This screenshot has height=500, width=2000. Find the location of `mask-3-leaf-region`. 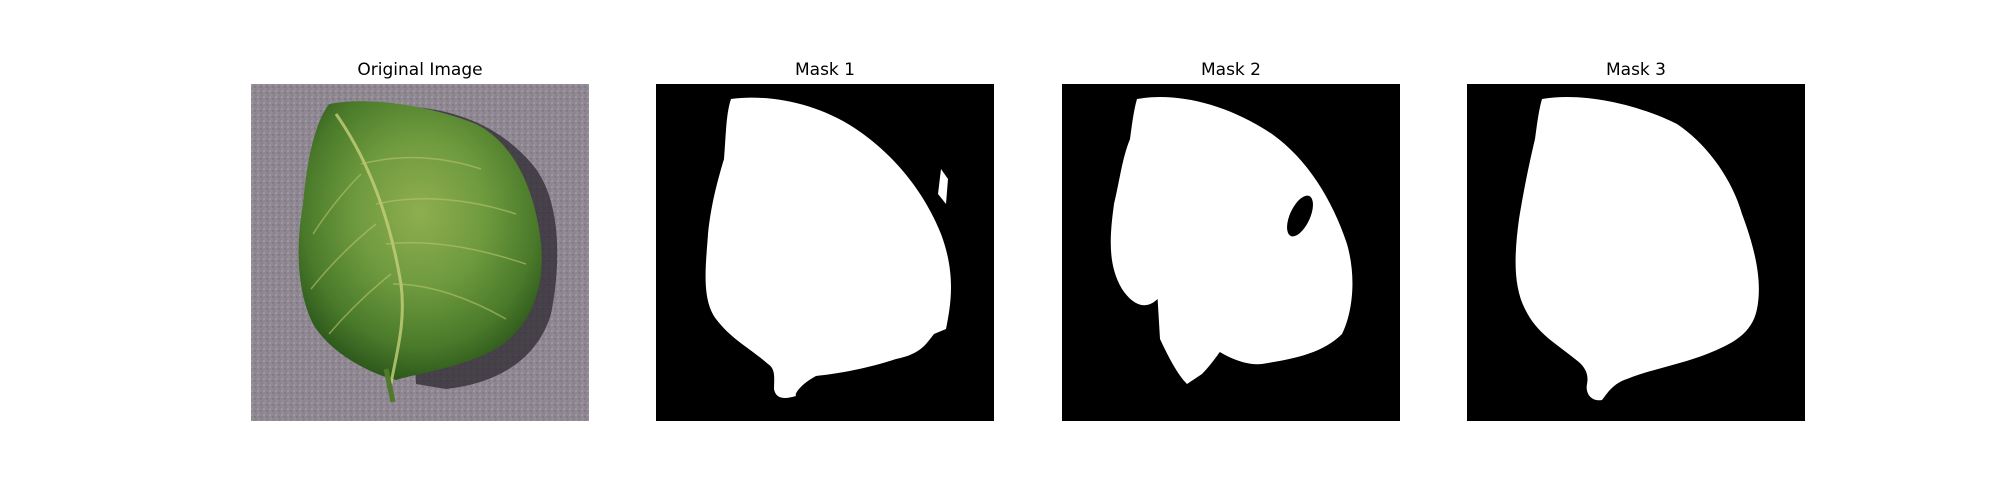

mask-3-leaf-region is located at coordinates (1637, 248).